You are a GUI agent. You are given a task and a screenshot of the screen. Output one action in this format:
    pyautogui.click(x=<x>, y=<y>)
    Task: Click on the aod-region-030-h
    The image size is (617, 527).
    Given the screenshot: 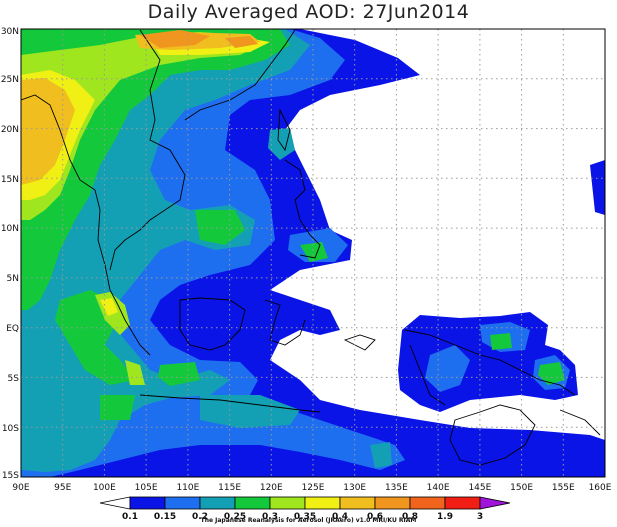 What is the action you would take?
    pyautogui.click(x=551, y=373)
    